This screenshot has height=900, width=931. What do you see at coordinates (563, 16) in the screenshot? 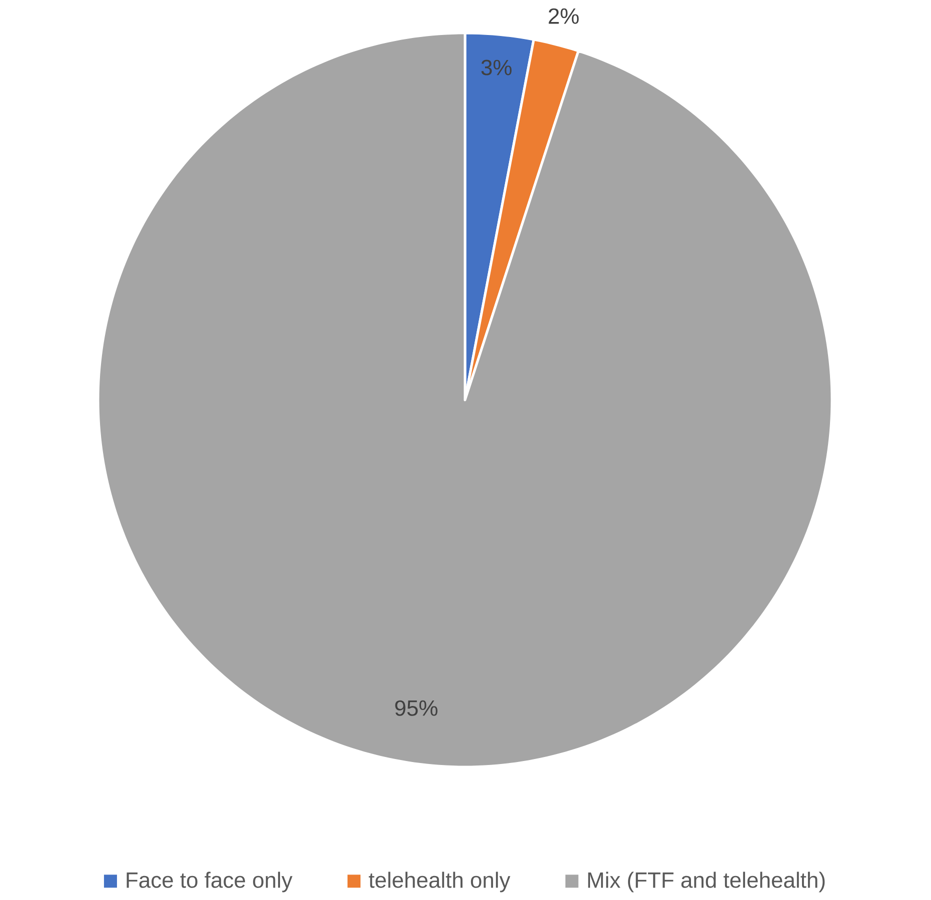
I see `data-label: 2%` at bounding box center [563, 16].